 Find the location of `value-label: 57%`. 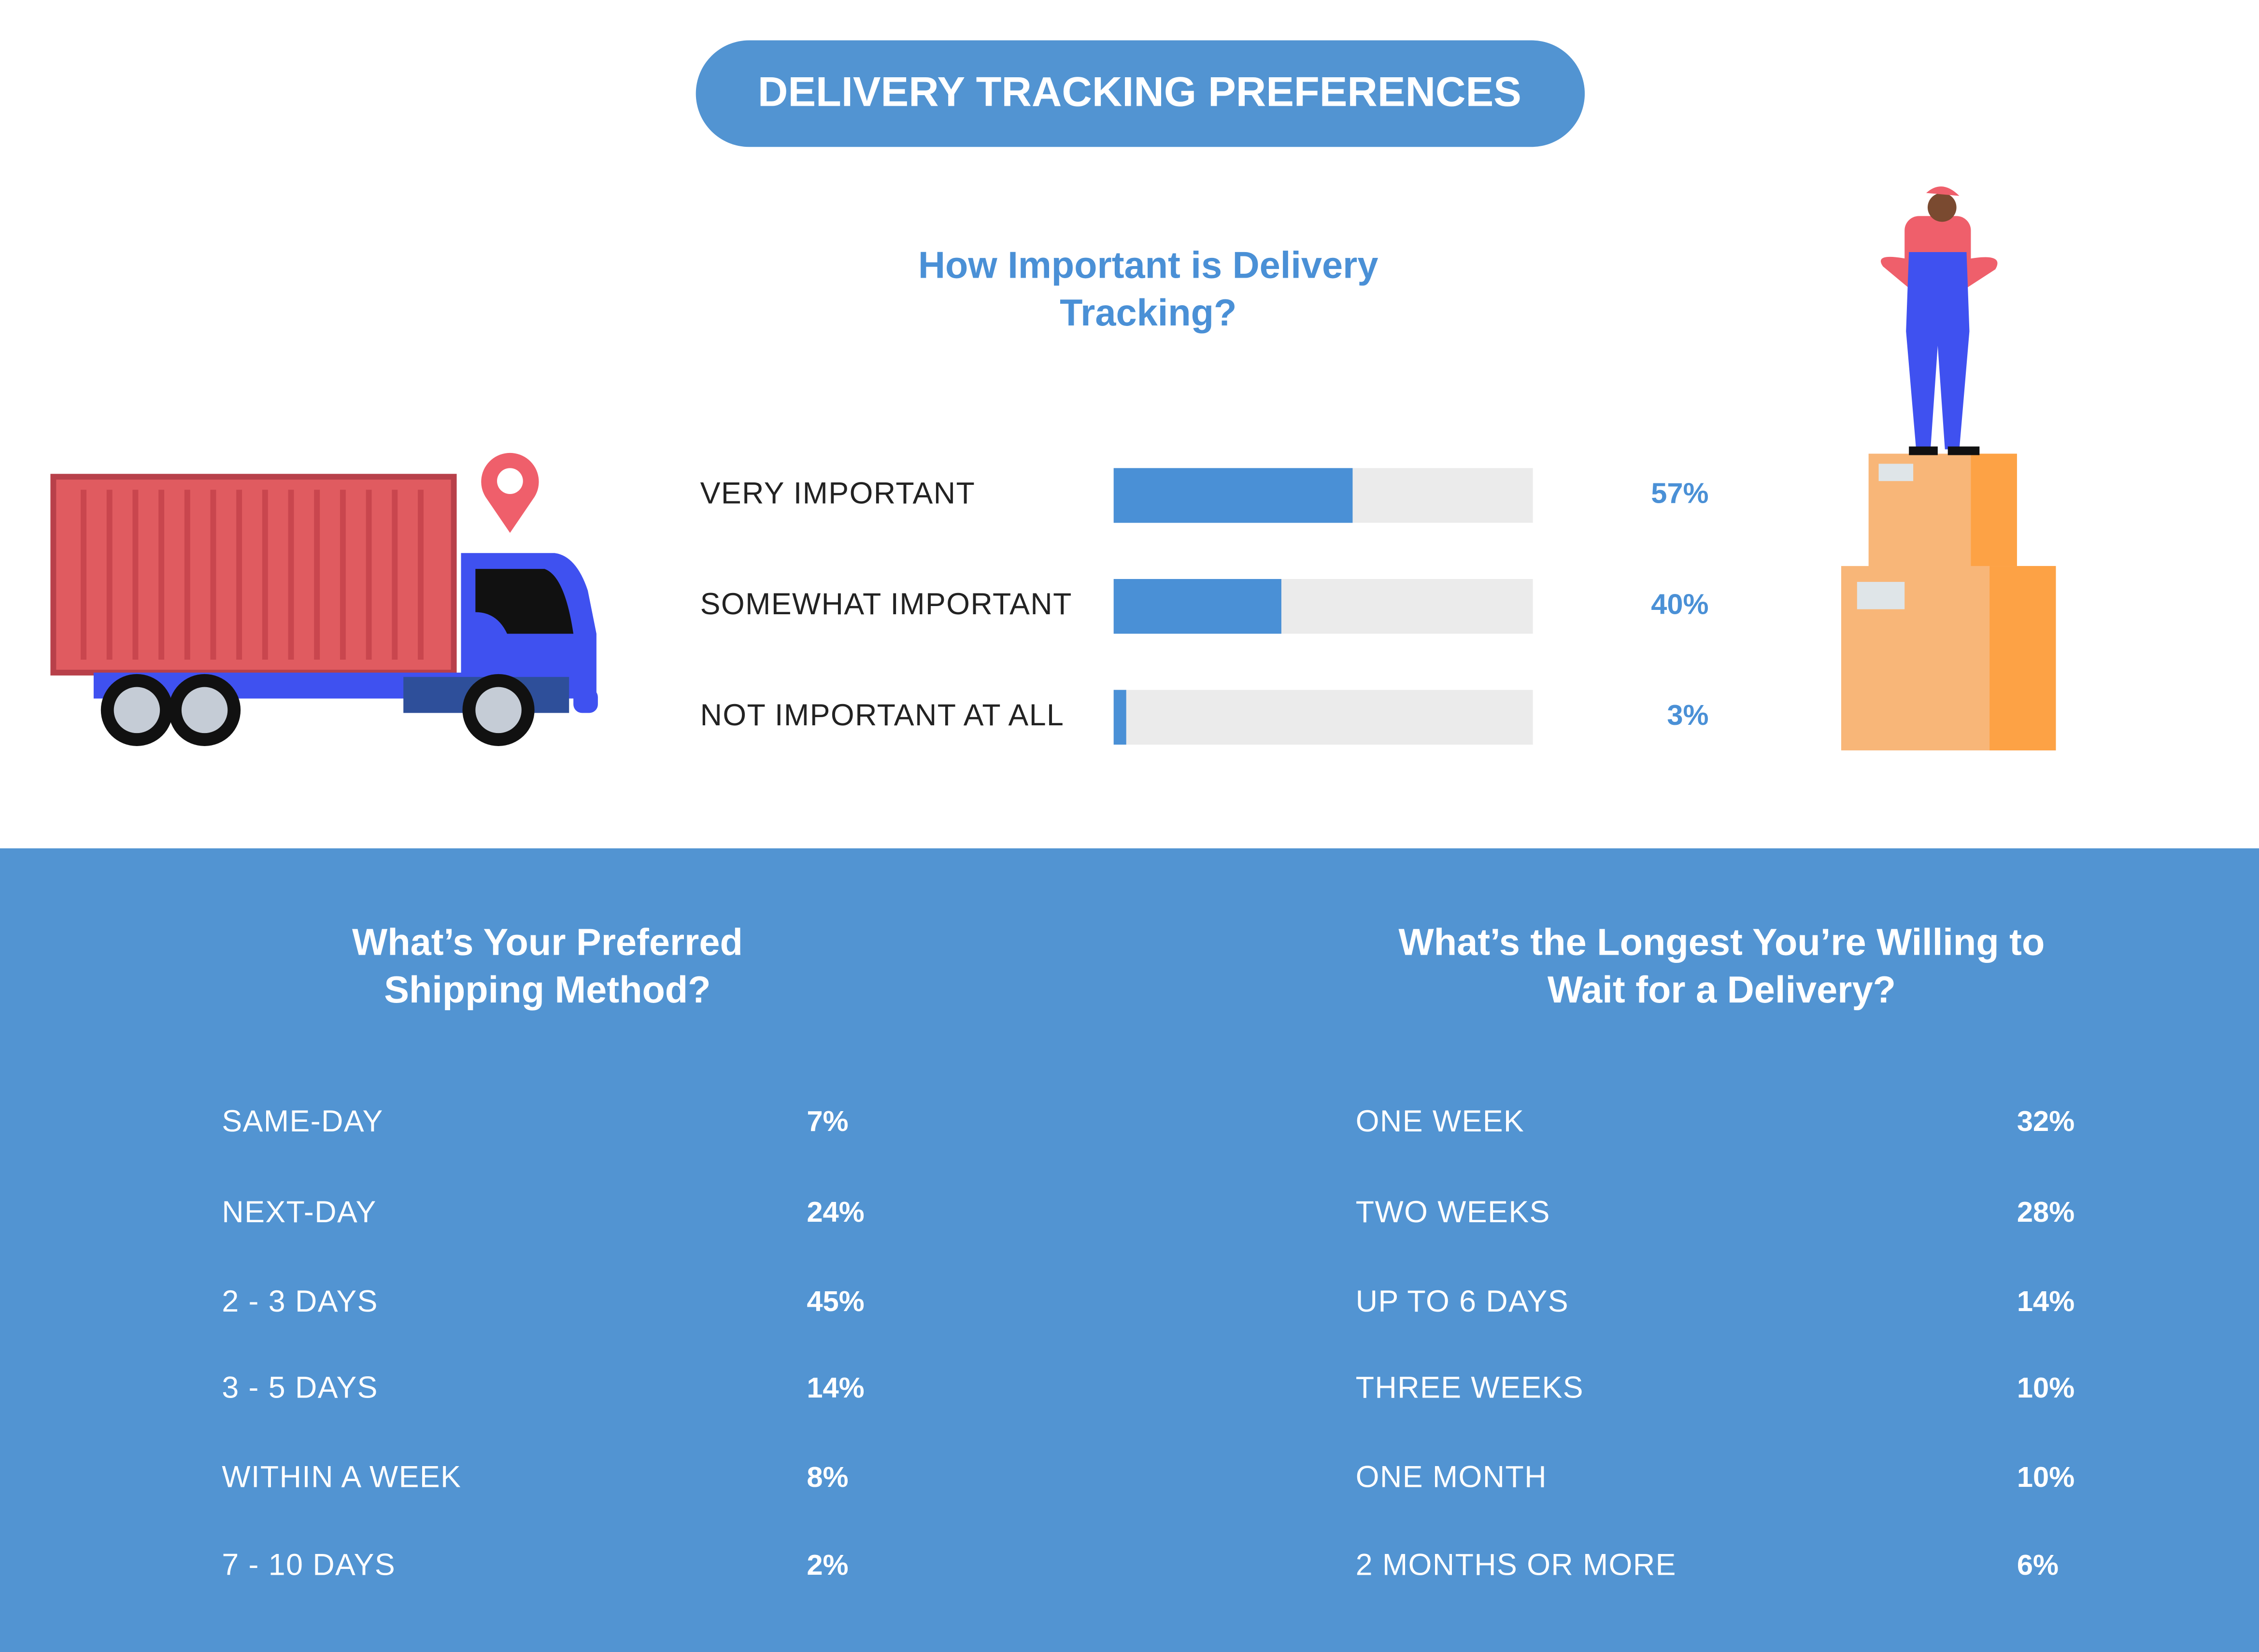

value-label: 57% is located at coordinates (1679, 493).